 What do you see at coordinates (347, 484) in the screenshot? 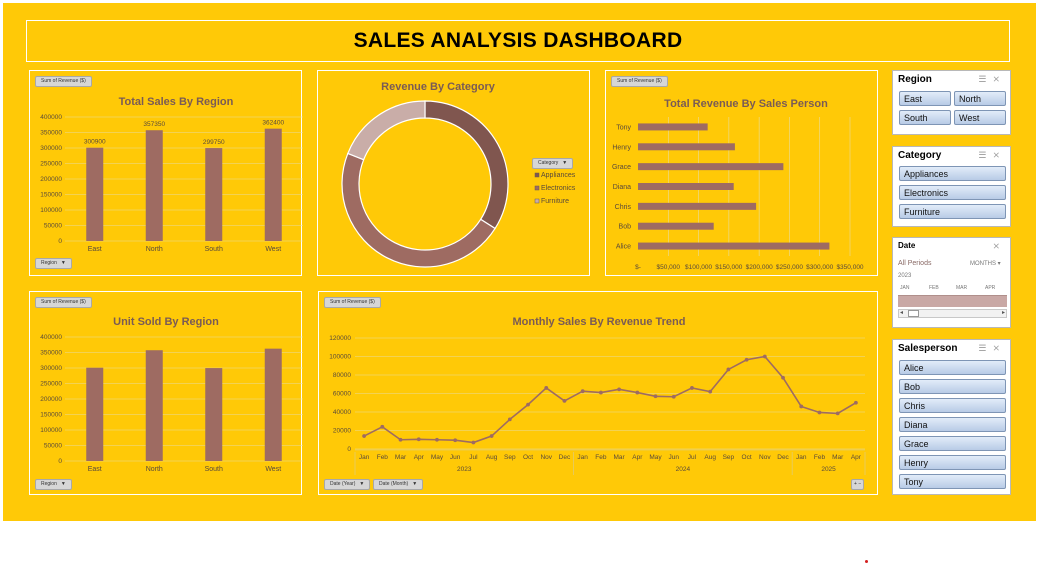
I see `date-year-field-button: Date (Year) ▼` at bounding box center [347, 484].